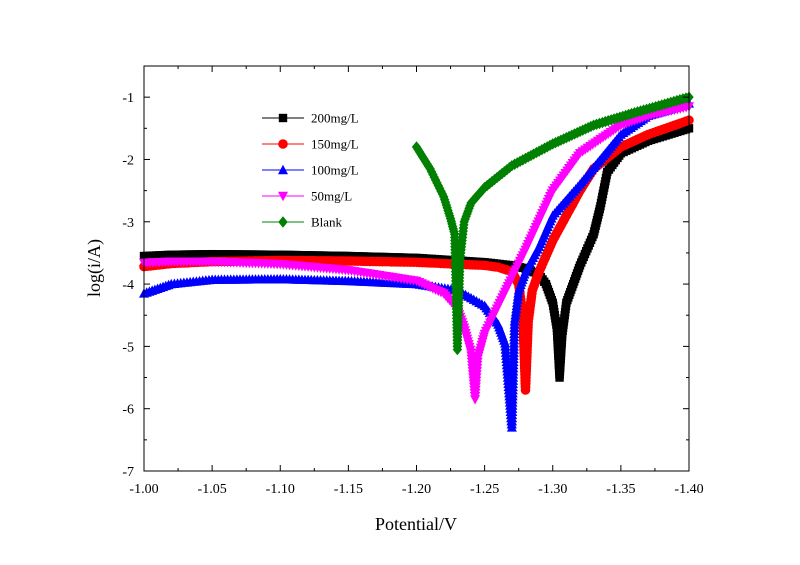 The height and width of the screenshot is (565, 800). Describe the element at coordinates (416, 489) in the screenshot. I see `x-tick-label: -1.20` at that location.